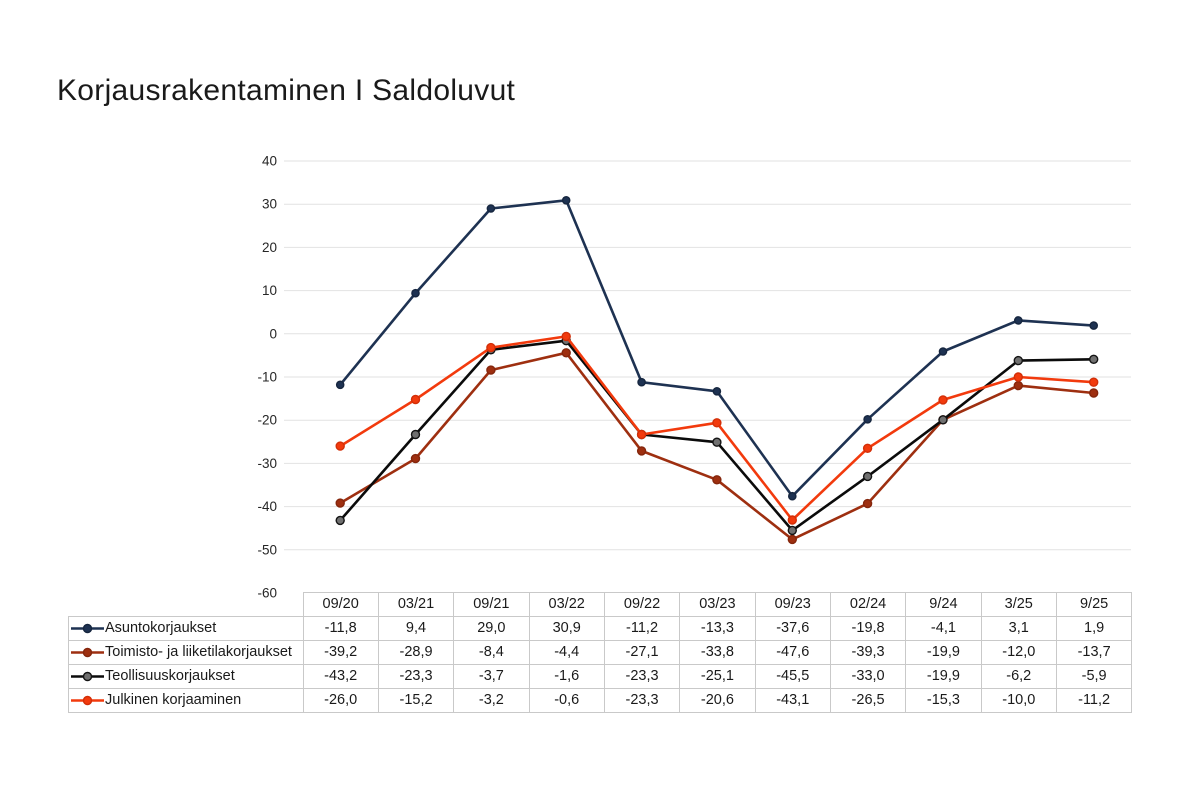  I want to click on value-cell: -43,2, so click(340, 676).